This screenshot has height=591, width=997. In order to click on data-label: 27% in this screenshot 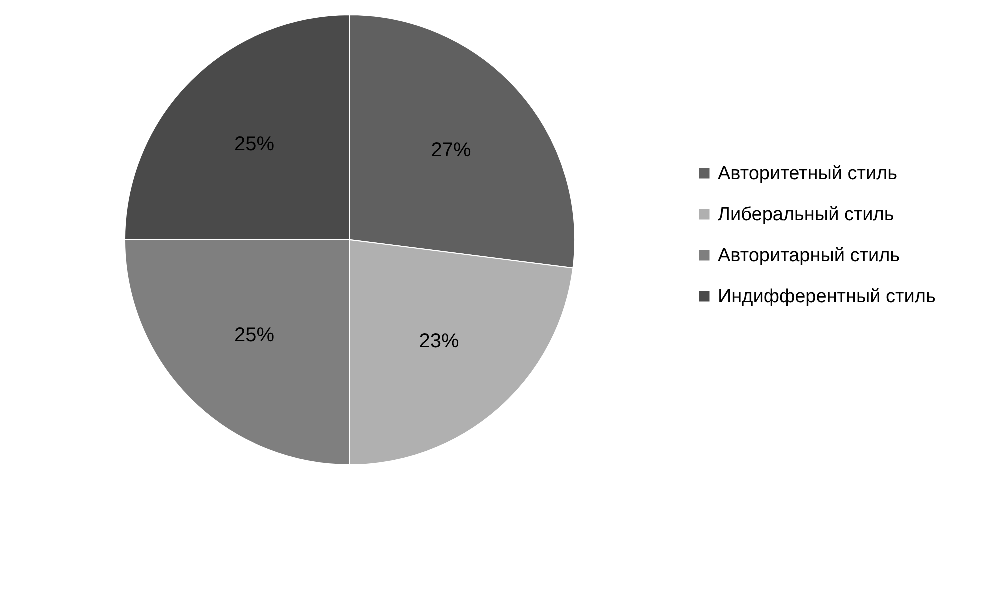, I will do `click(451, 151)`.